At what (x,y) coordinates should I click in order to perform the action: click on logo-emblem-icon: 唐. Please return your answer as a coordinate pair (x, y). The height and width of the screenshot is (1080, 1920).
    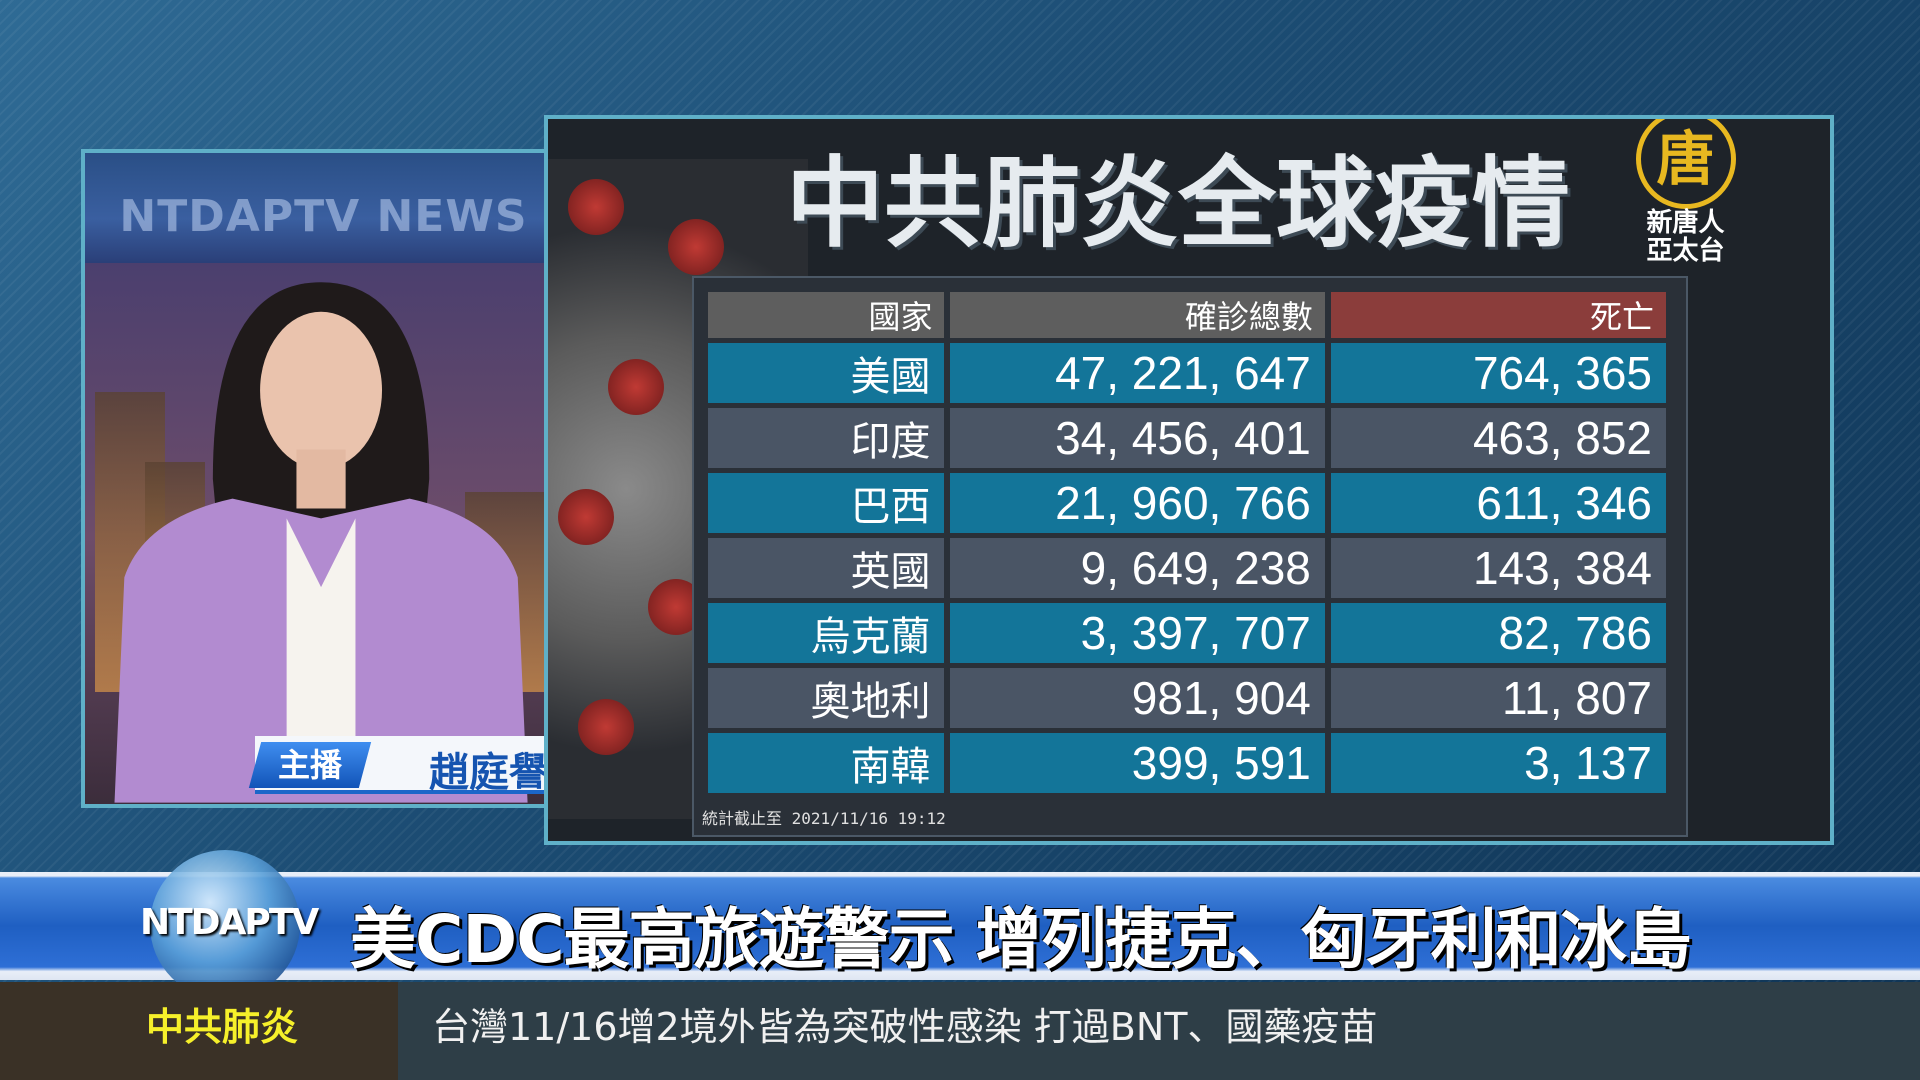
    Looking at the image, I should click on (1685, 164).